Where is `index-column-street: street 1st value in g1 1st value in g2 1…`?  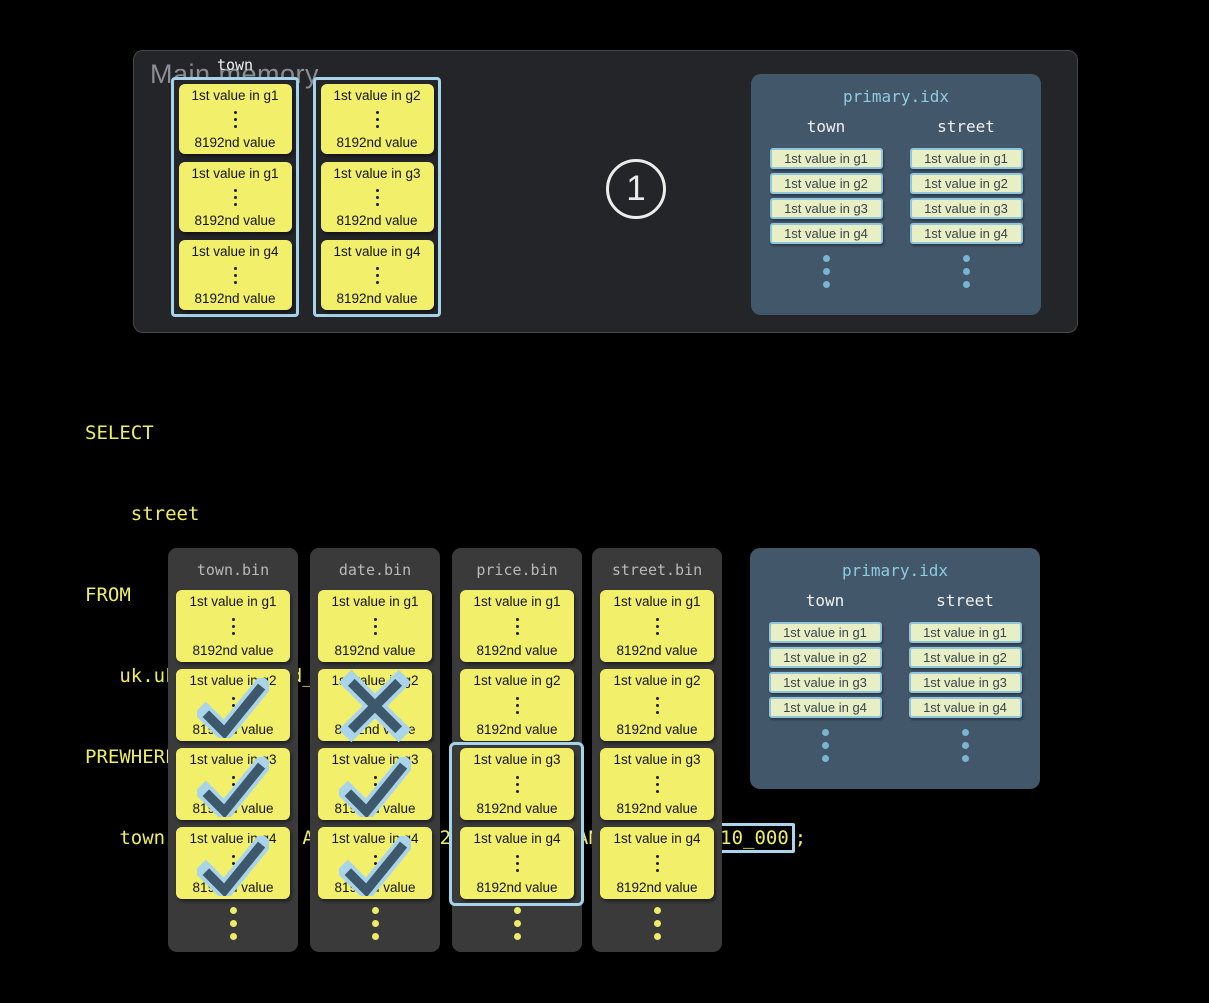
index-column-street: street 1st value in g1 1st value in g2 1… is located at coordinates (965, 676).